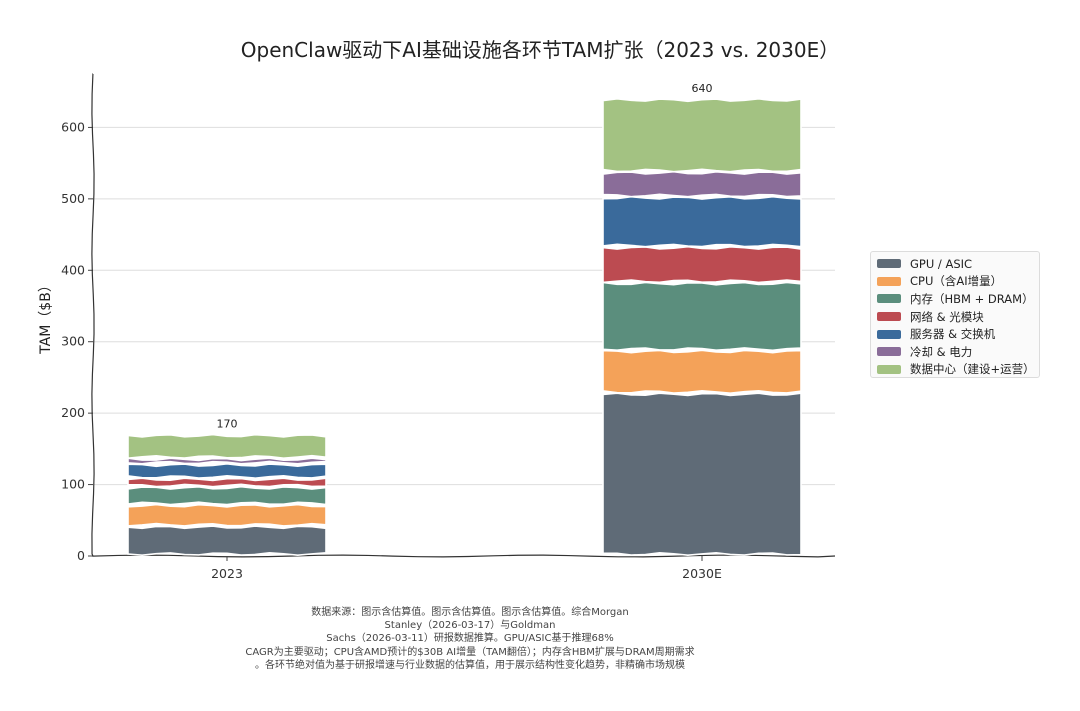 The height and width of the screenshot is (711, 1080). I want to click on legend-item: 数据中心（建设+运营）, so click(958, 370).